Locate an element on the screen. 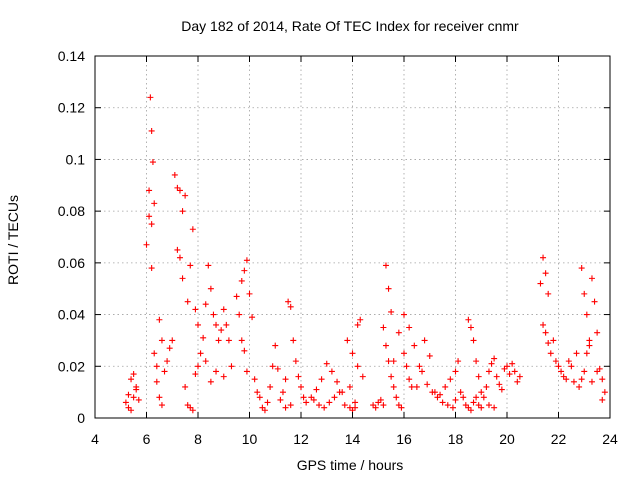 This screenshot has height=480, width=640. y-tick-label: 0.04 is located at coordinates (71, 315).